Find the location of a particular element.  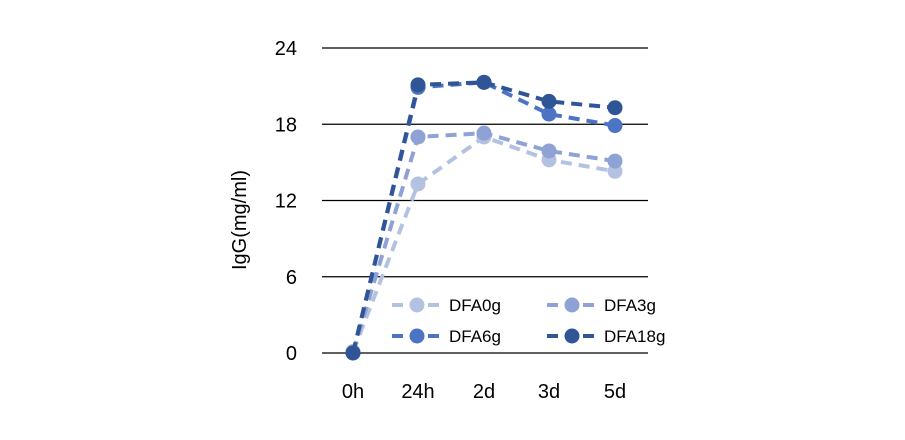

x-tick-labels: 0h 24h 2d 3d 5d is located at coordinates (484, 392).